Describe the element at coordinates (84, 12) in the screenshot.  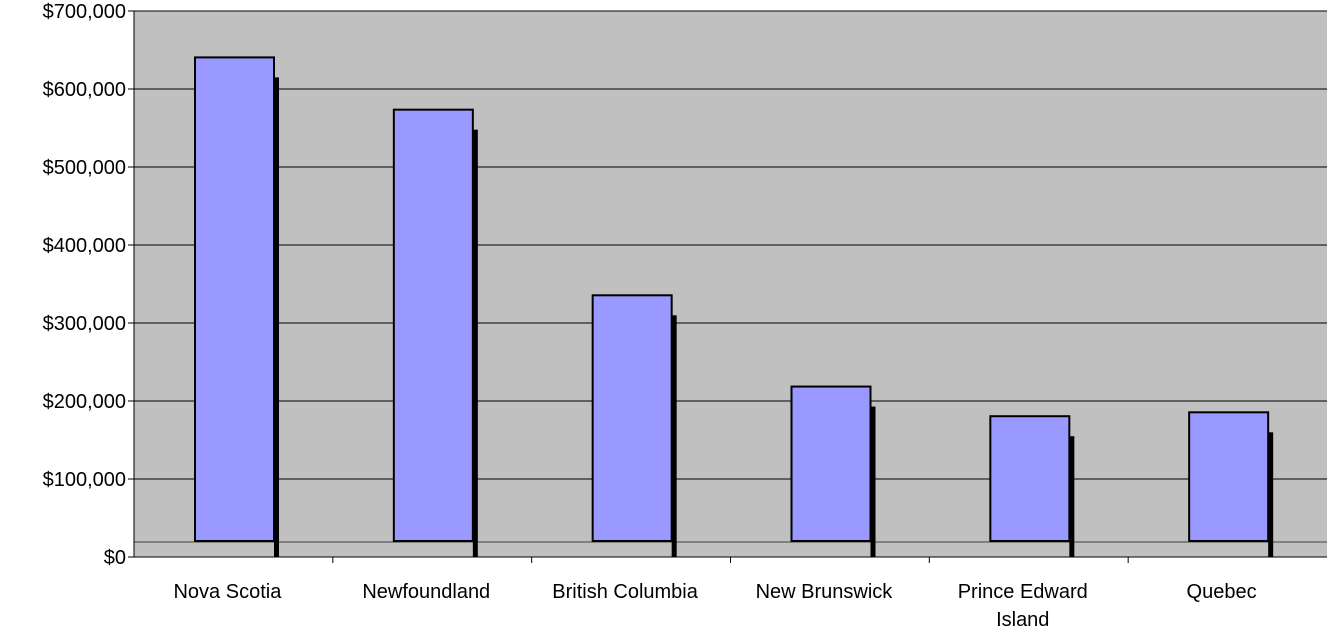
I see `y-tick-label: $700,000` at that location.